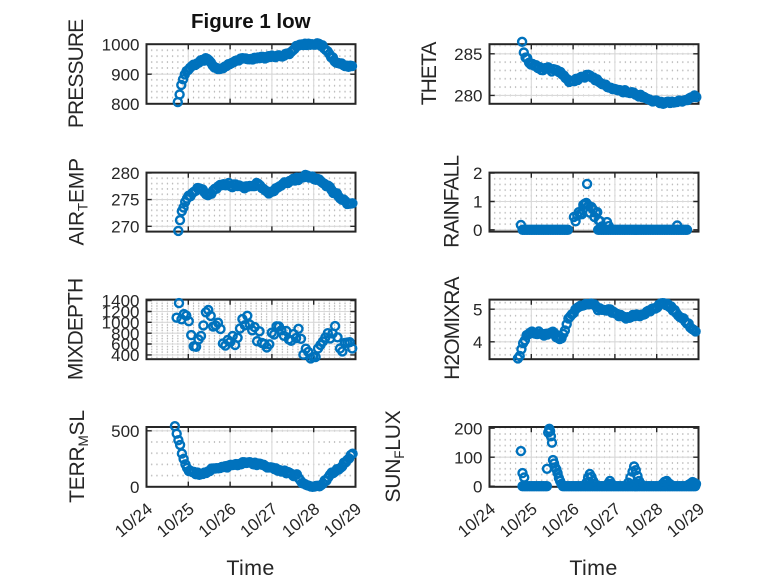 This screenshot has width=778, height=583. Describe the element at coordinates (477, 309) in the screenshot. I see `svg-text: 5` at that location.